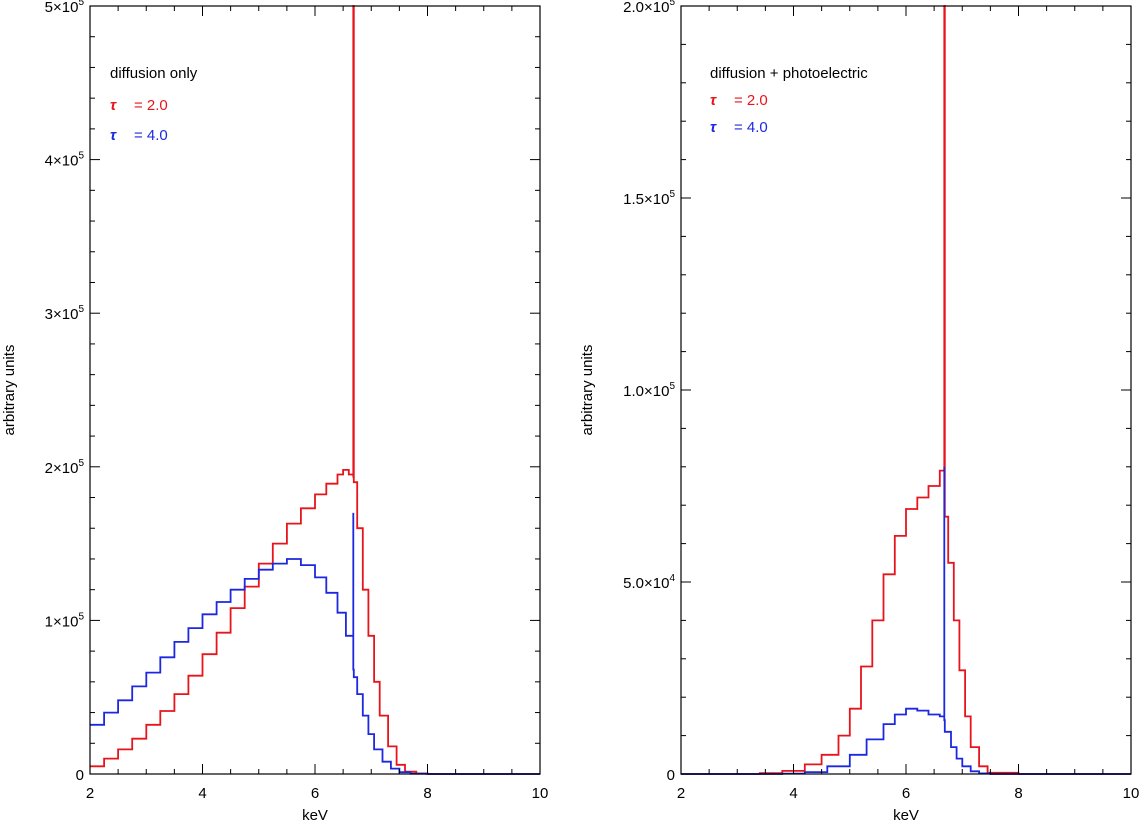  I want to click on y-tick-mantissa: 1.0×10, so click(646, 391).